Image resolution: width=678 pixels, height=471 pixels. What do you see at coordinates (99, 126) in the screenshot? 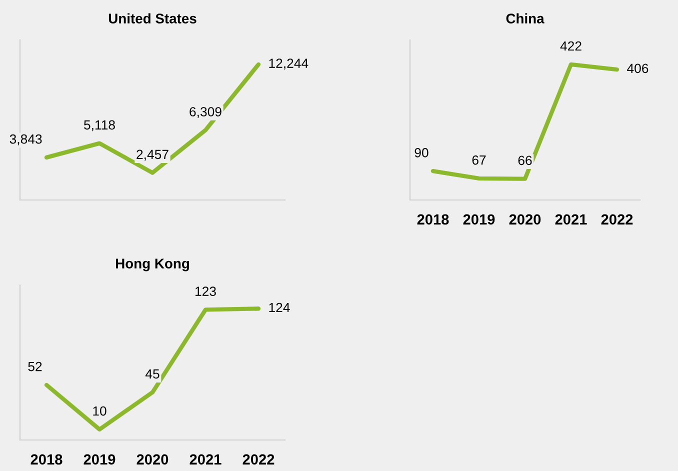
I see `data-label: 5,118` at bounding box center [99, 126].